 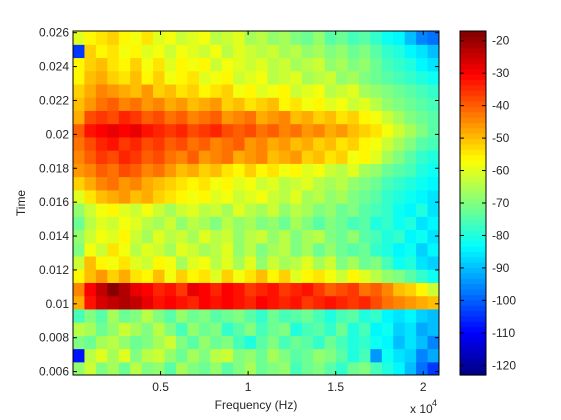 What do you see at coordinates (423, 387) in the screenshot?
I see `x-tick-label: 2` at bounding box center [423, 387].